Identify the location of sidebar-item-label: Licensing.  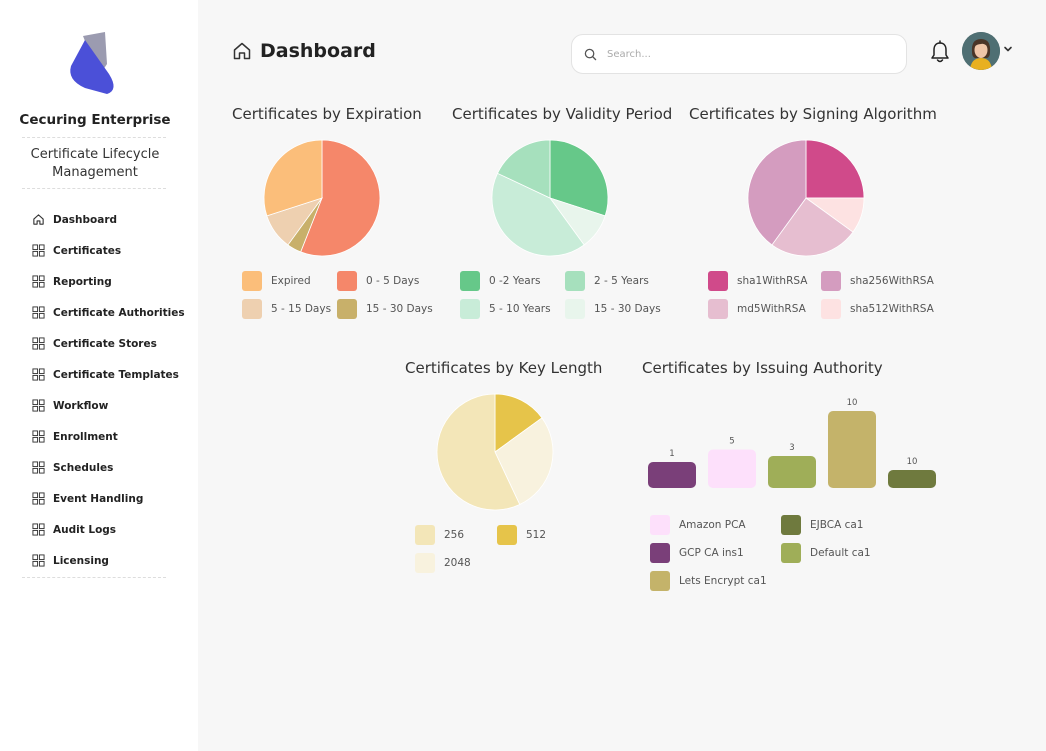
(81, 560).